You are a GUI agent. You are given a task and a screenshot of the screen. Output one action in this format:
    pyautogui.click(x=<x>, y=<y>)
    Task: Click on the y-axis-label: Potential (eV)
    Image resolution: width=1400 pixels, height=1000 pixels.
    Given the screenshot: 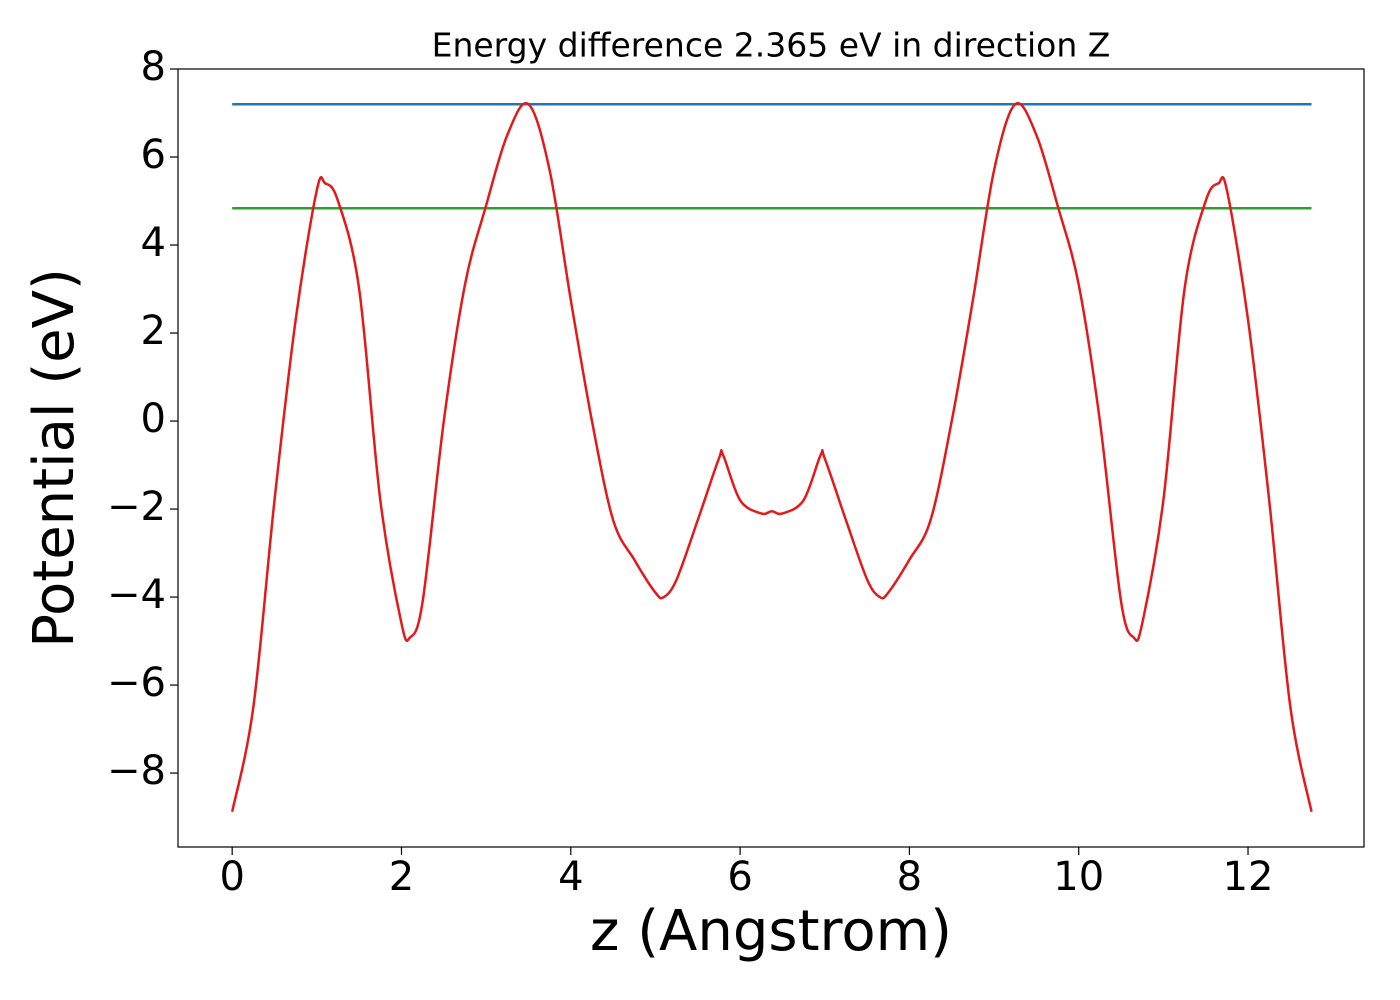 What is the action you would take?
    pyautogui.click(x=54, y=458)
    